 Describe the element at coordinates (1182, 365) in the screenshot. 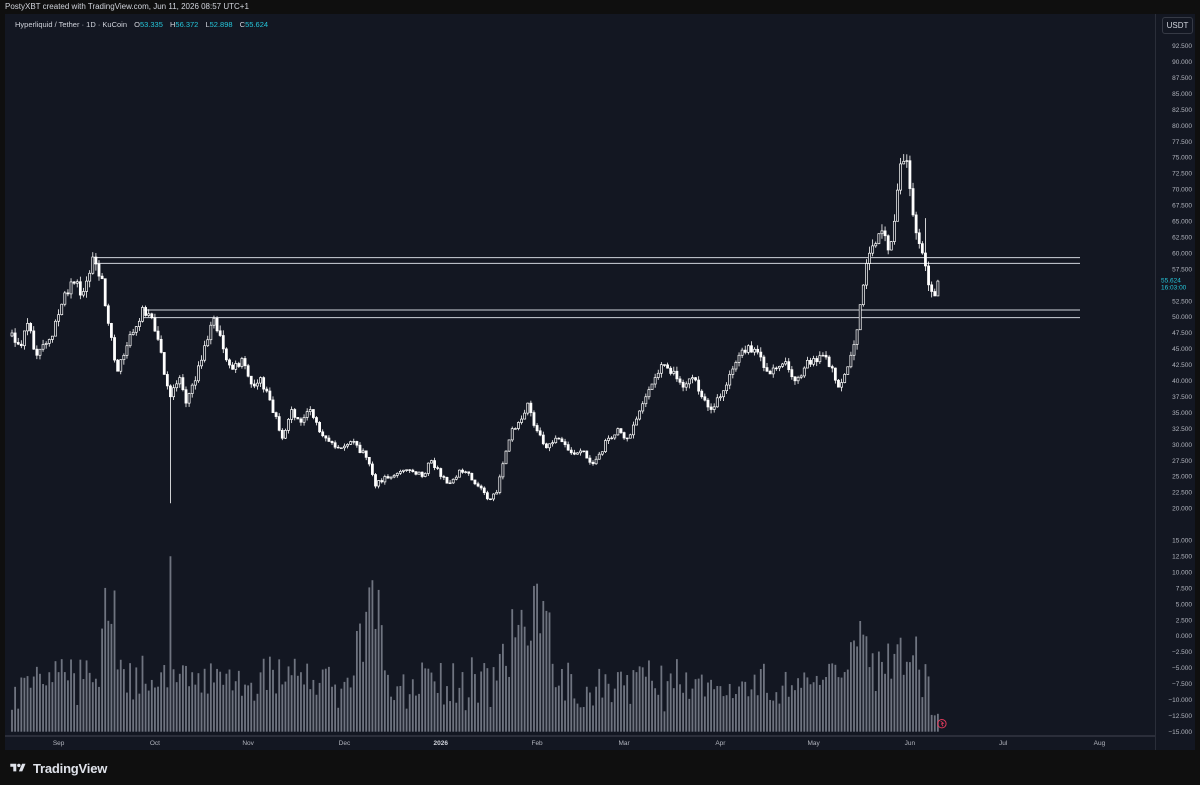

I see `price-axis-label: 42.500` at that location.